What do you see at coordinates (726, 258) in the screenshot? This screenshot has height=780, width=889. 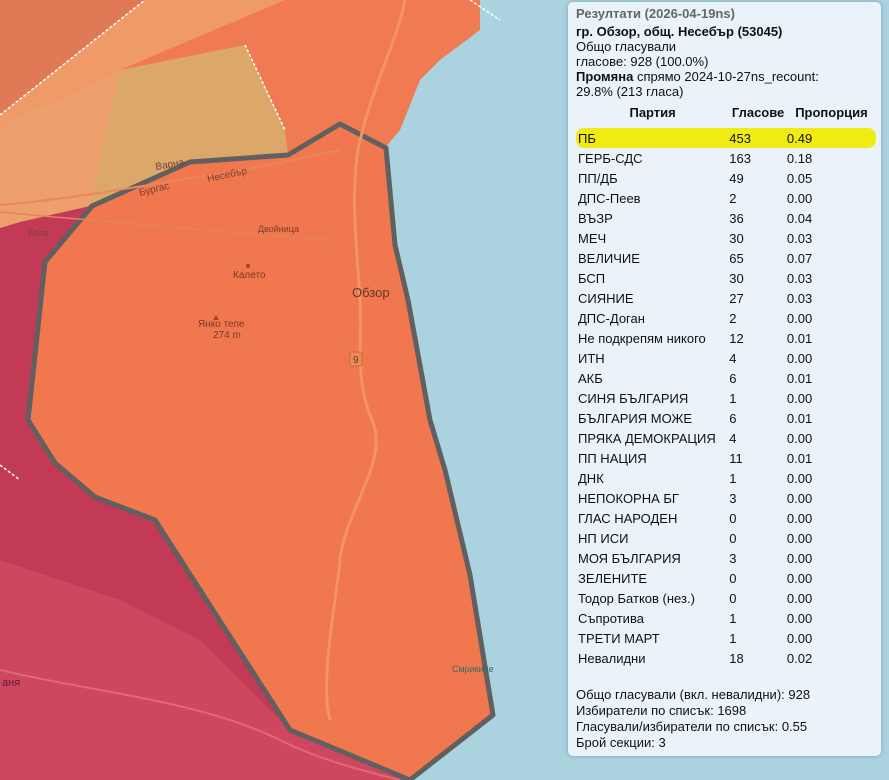 I see `table-row: ВЕЛИЧИЕ 65 0.07` at bounding box center [726, 258].